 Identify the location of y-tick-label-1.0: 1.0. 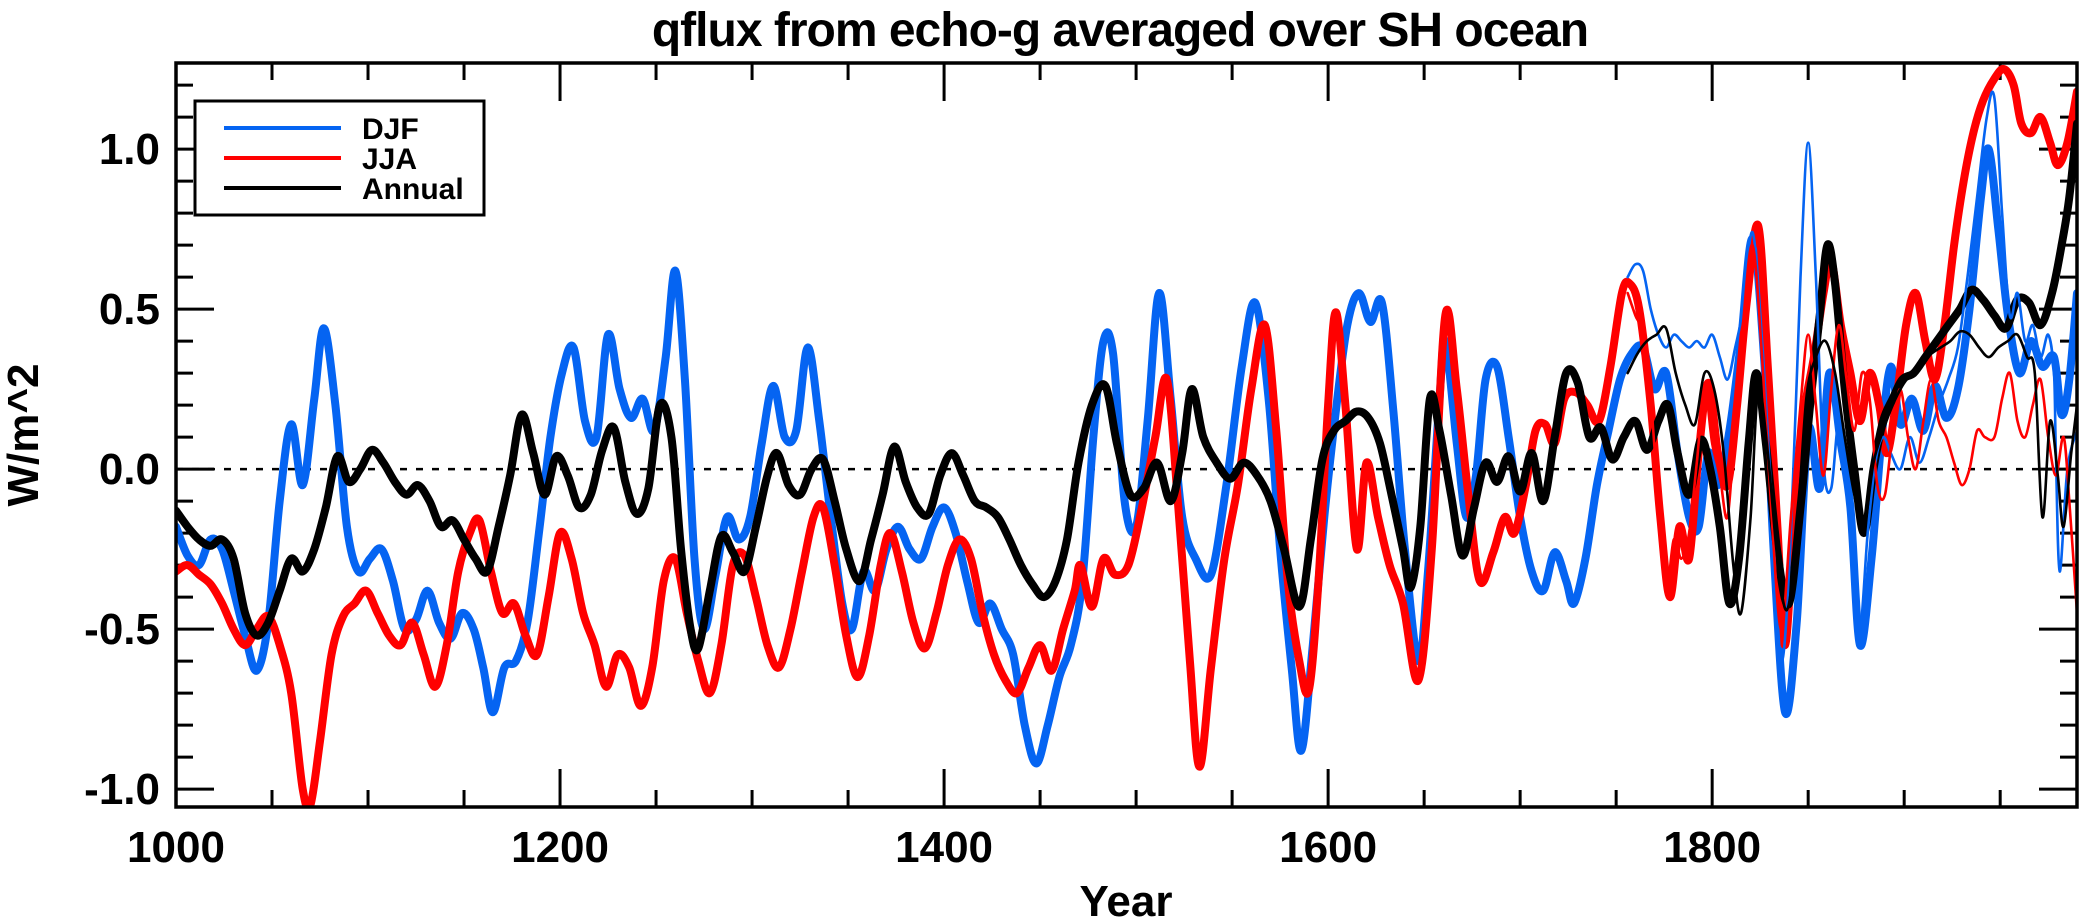
(129, 149).